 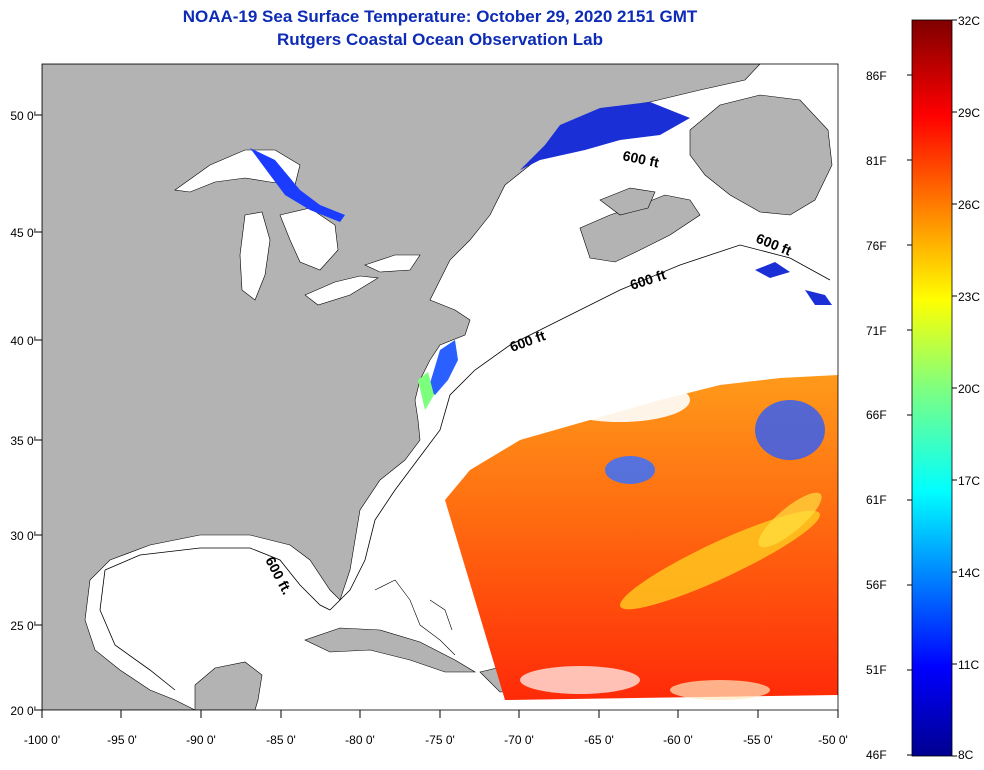 I want to click on colorbar-c-label: 29C, so click(x=969, y=113).